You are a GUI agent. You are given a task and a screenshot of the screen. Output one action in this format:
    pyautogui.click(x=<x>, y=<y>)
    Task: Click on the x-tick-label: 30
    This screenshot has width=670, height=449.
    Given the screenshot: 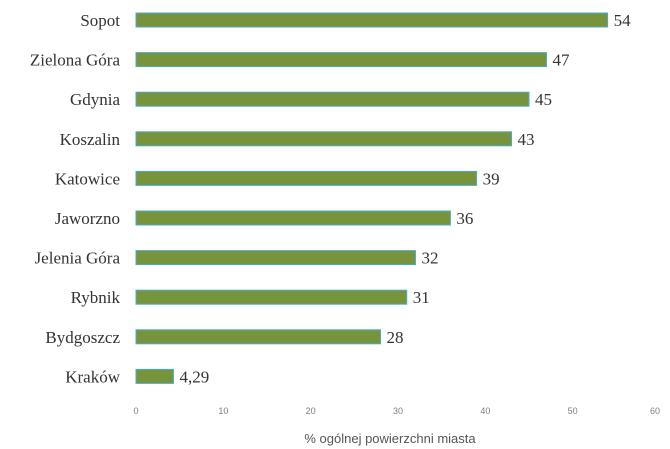 What is the action you would take?
    pyautogui.click(x=398, y=411)
    